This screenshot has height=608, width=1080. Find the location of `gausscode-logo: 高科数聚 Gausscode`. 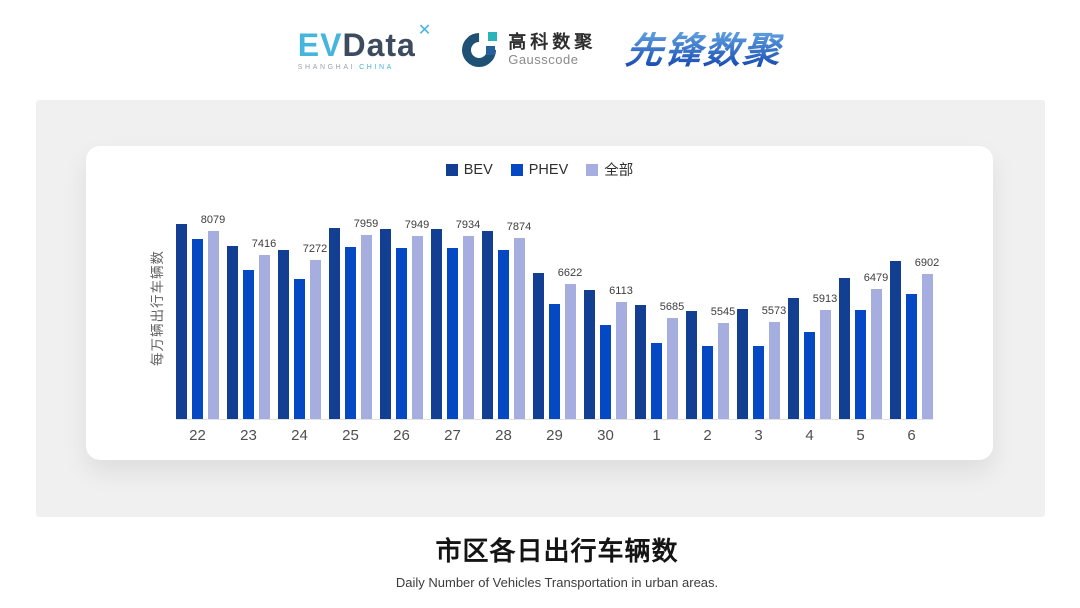

gausscode-logo: 高科数聚 Gausscode is located at coordinates (525, 50).